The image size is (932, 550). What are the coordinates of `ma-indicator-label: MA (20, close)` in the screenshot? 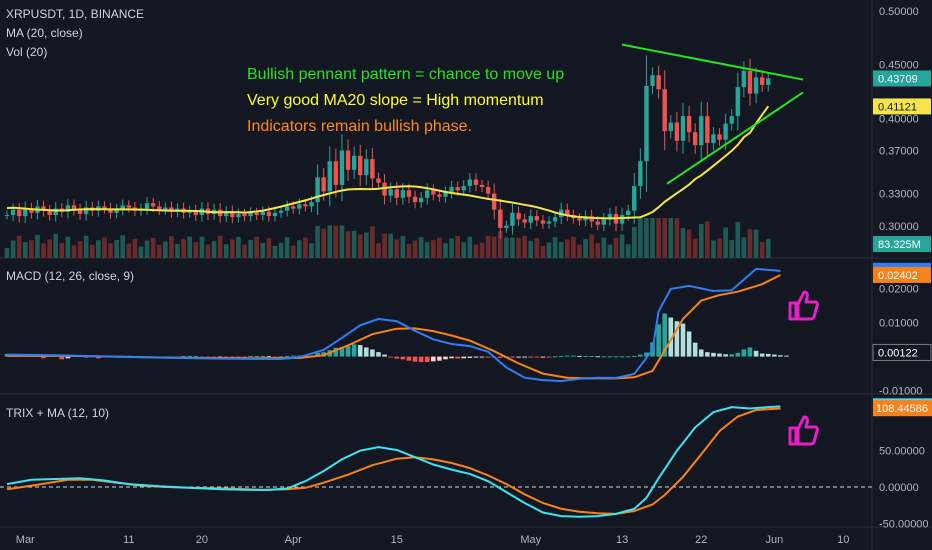 It's located at (44, 33).